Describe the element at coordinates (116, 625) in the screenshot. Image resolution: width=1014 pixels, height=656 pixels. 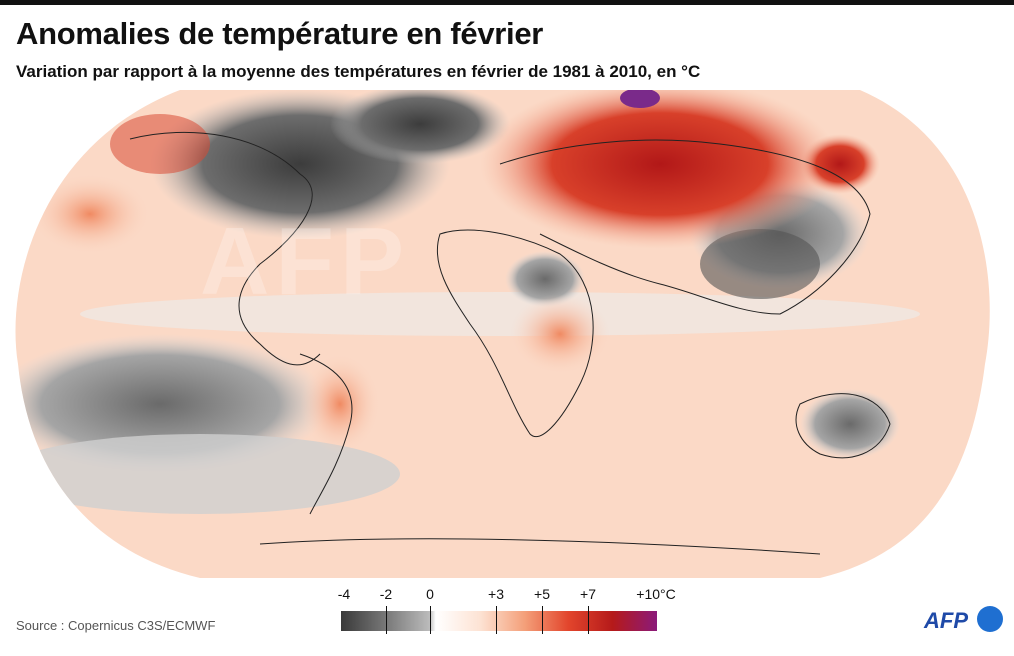
I see `source-note: Source : Copernicus C3S/ECMWF` at that location.